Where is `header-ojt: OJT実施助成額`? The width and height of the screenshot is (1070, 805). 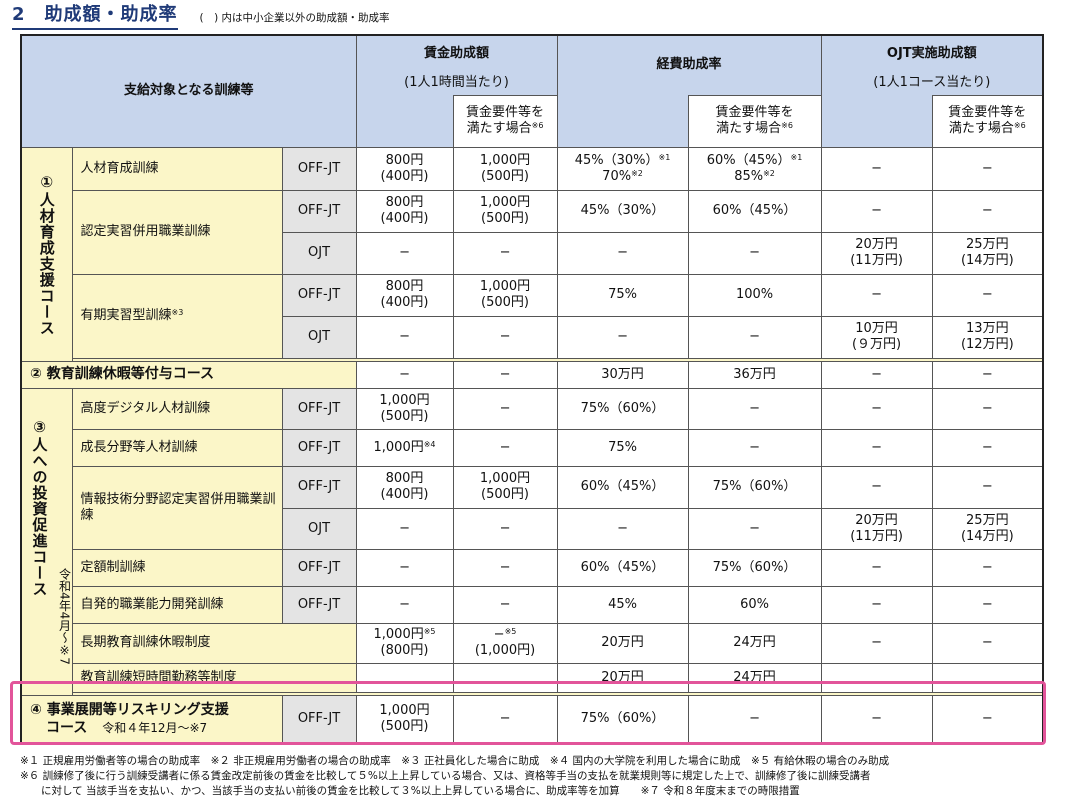
header-ojt: OJT実施助成額 is located at coordinates (932, 52).